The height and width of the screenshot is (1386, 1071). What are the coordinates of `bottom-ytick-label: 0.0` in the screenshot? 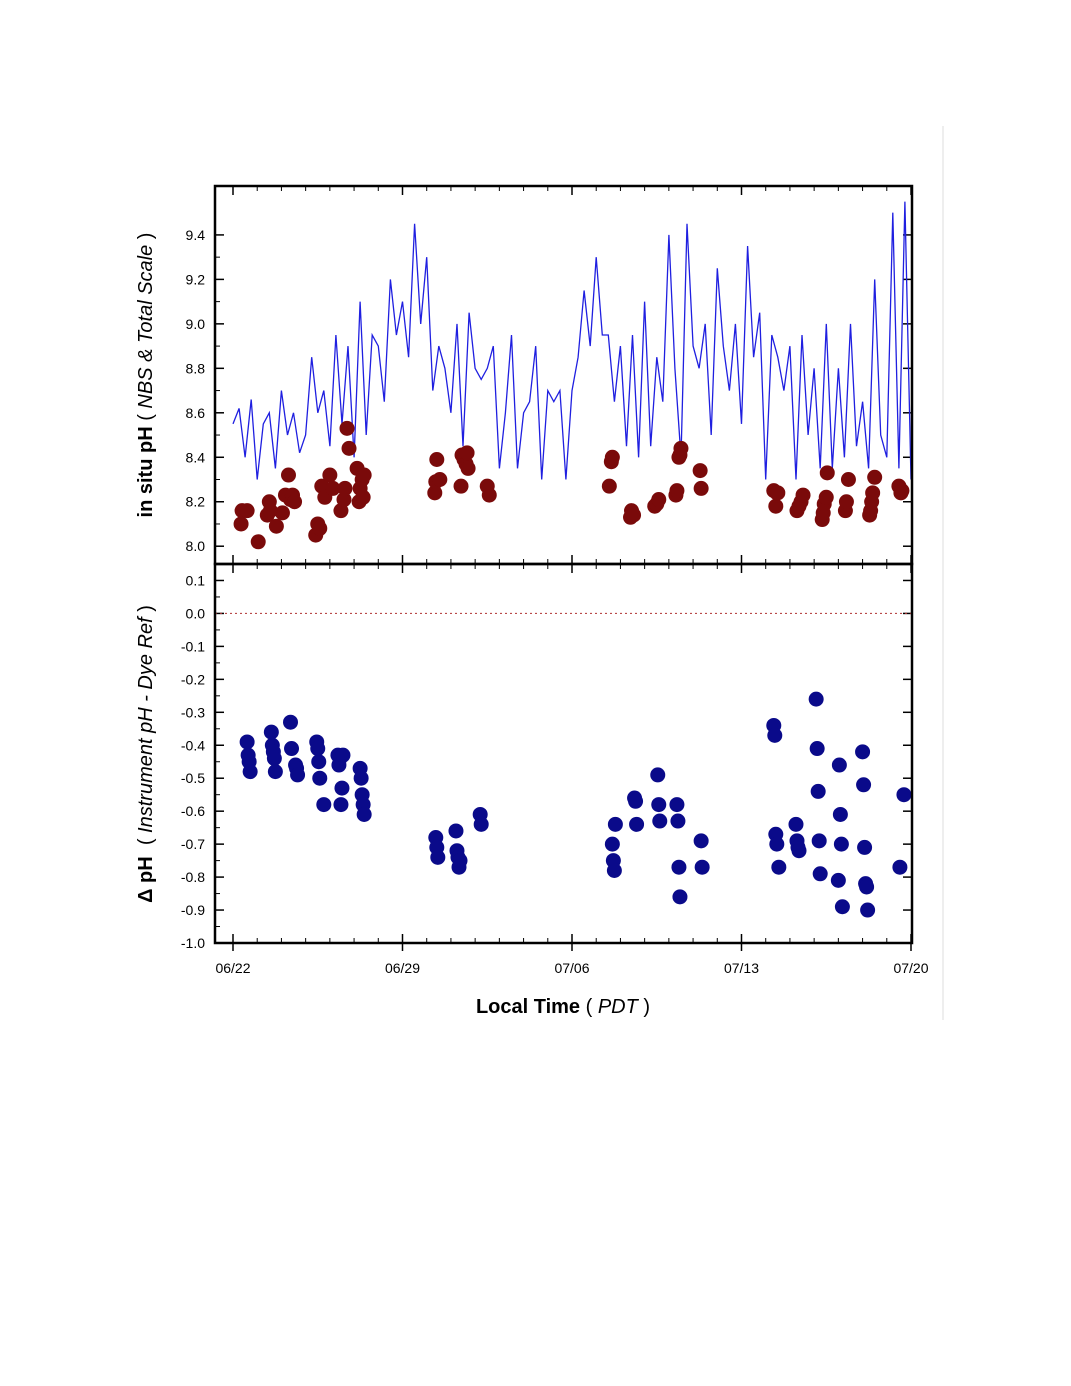 It's located at (196, 613).